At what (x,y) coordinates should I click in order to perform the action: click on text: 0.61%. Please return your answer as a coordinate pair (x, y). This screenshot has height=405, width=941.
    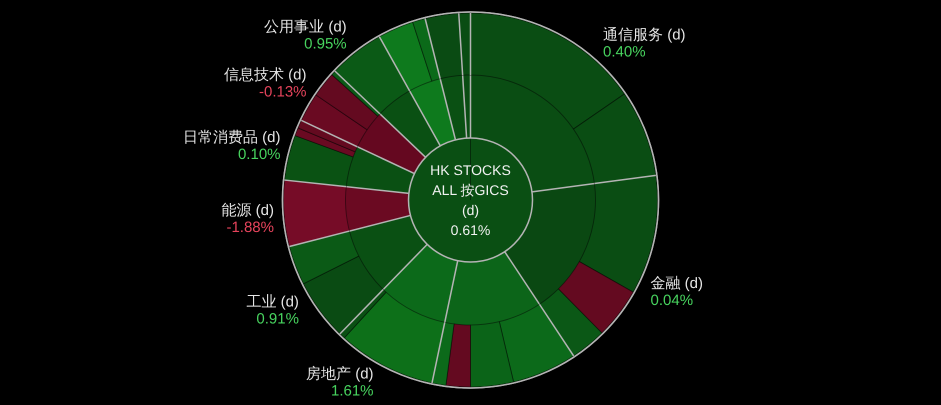
    Looking at the image, I should click on (470, 230).